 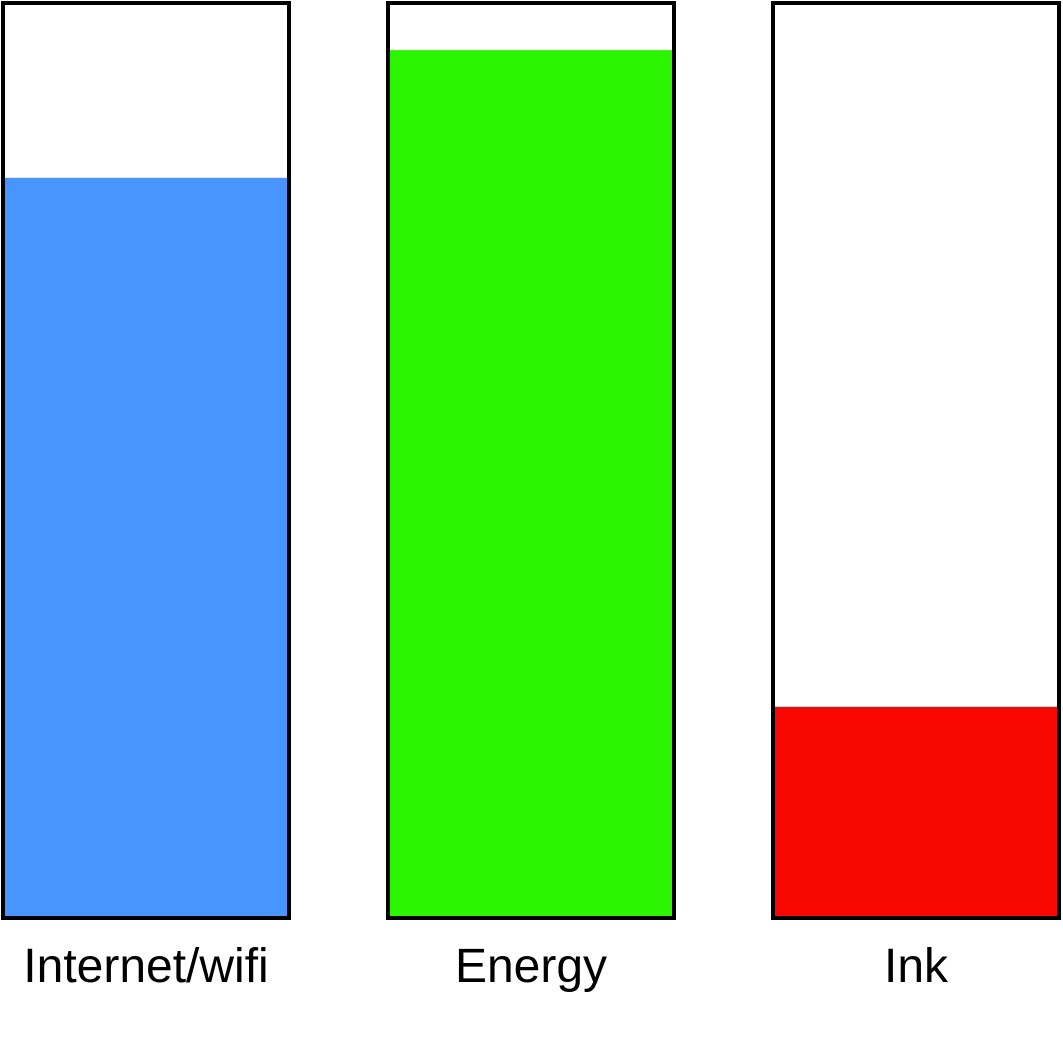 I want to click on category-label-energy: Energy, so click(x=531, y=966).